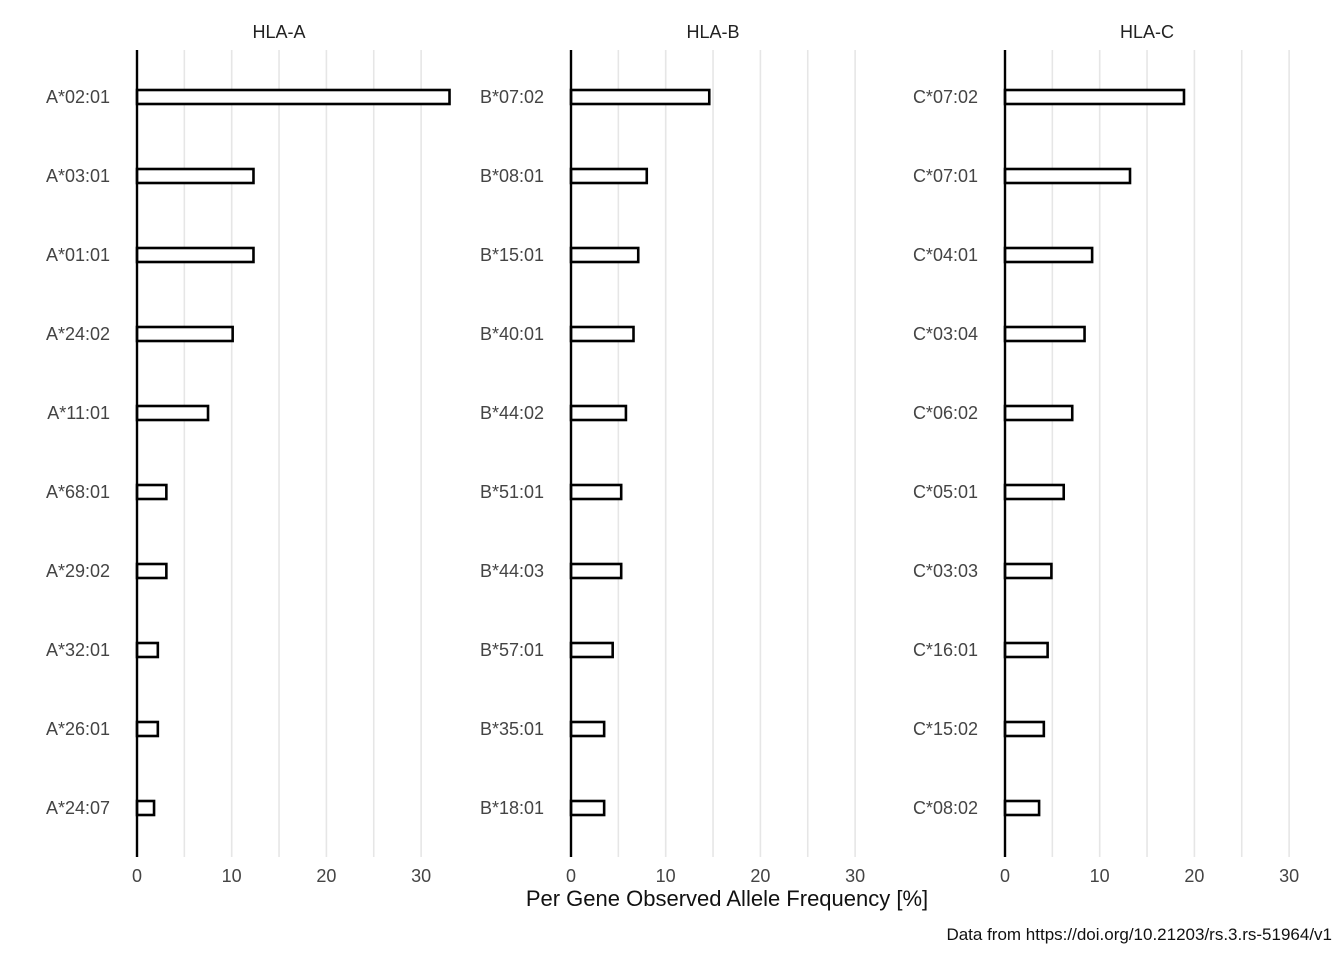 This screenshot has height=960, width=1344. I want to click on category-label: C*03:04, so click(945, 334).